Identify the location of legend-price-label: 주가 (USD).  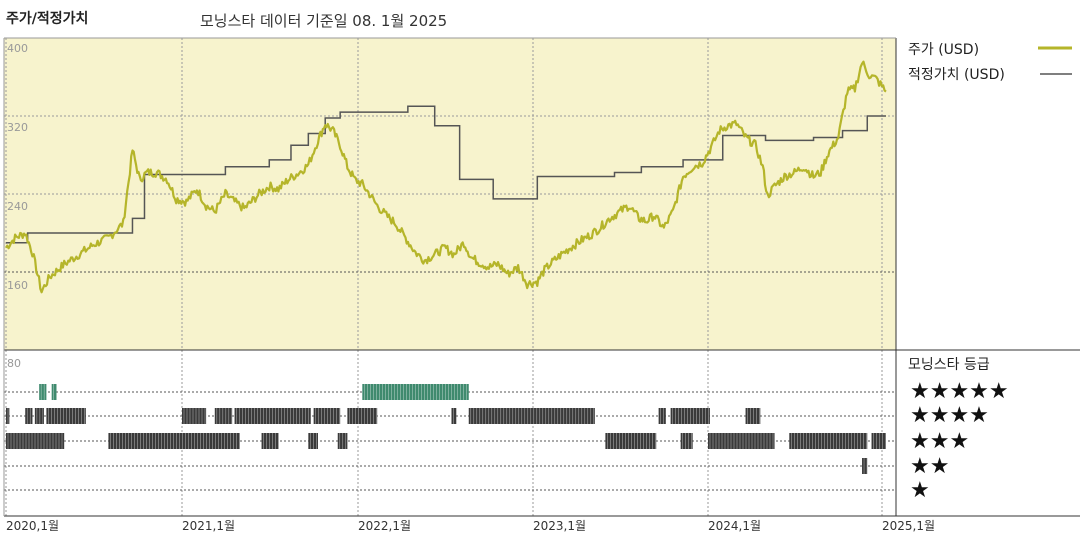
(943, 50).